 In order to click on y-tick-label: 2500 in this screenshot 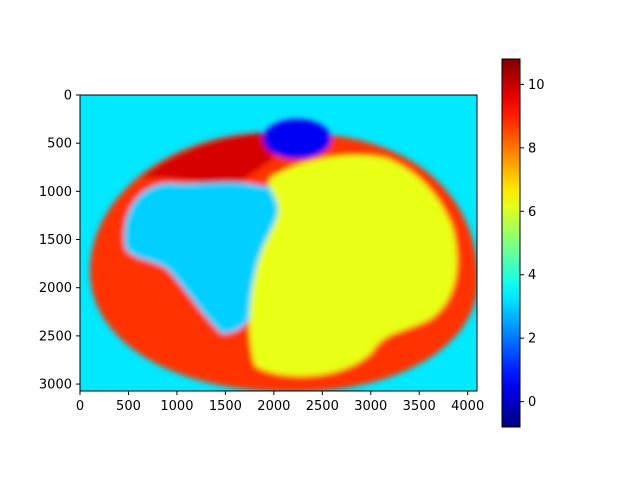, I will do `click(55, 336)`.